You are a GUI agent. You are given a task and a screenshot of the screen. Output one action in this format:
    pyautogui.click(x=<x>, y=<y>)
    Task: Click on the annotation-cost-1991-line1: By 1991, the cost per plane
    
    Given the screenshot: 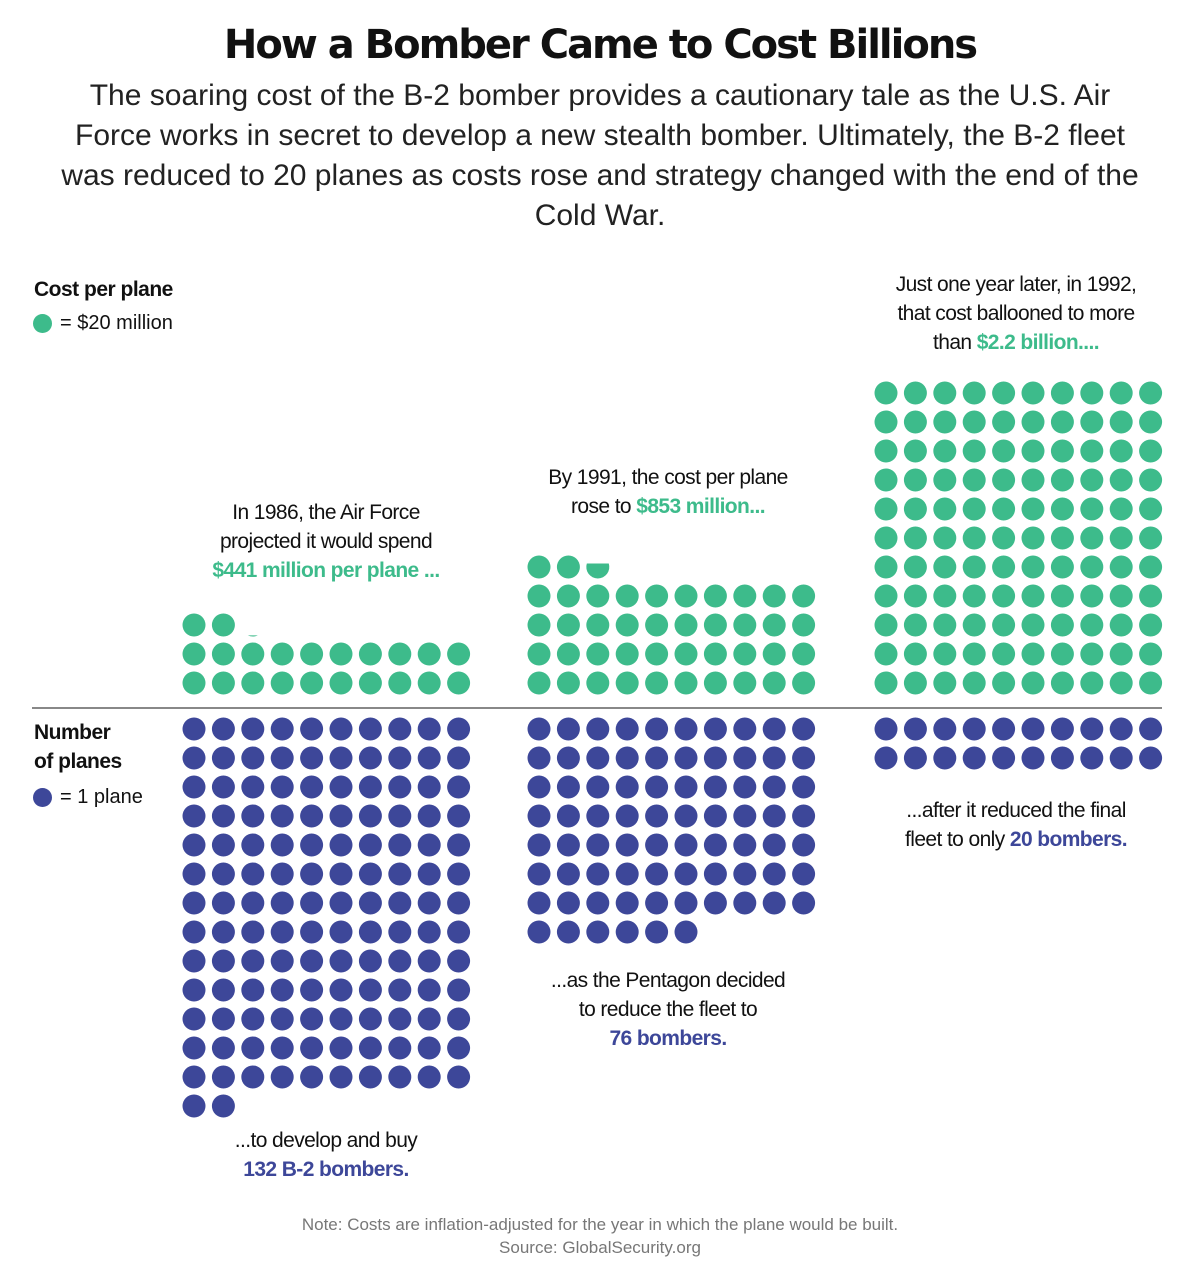 What is the action you would take?
    pyautogui.click(x=668, y=477)
    